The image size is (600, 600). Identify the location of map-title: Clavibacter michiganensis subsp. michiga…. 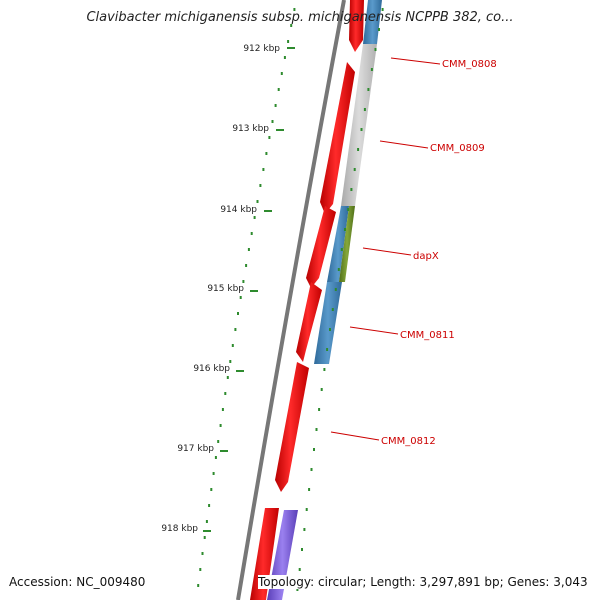
(300, 17).